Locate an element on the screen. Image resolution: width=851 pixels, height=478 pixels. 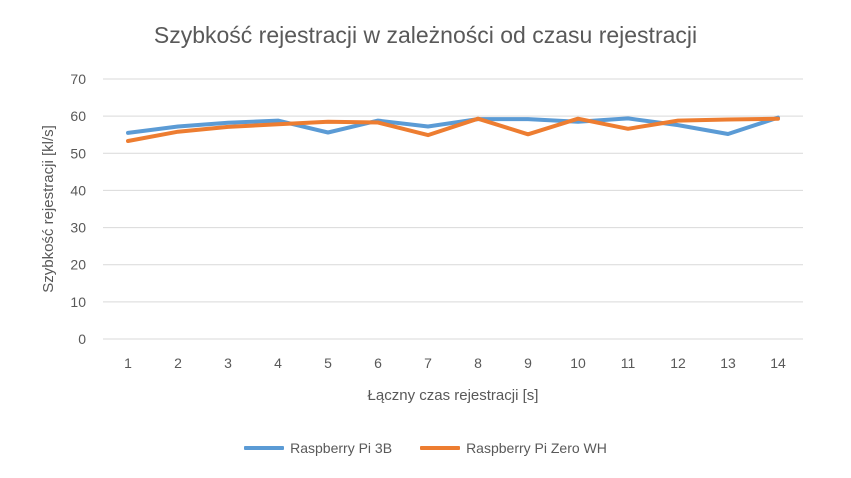
legend-label-pizero: Raspberry Pi Zero WH is located at coordinates (536, 448).